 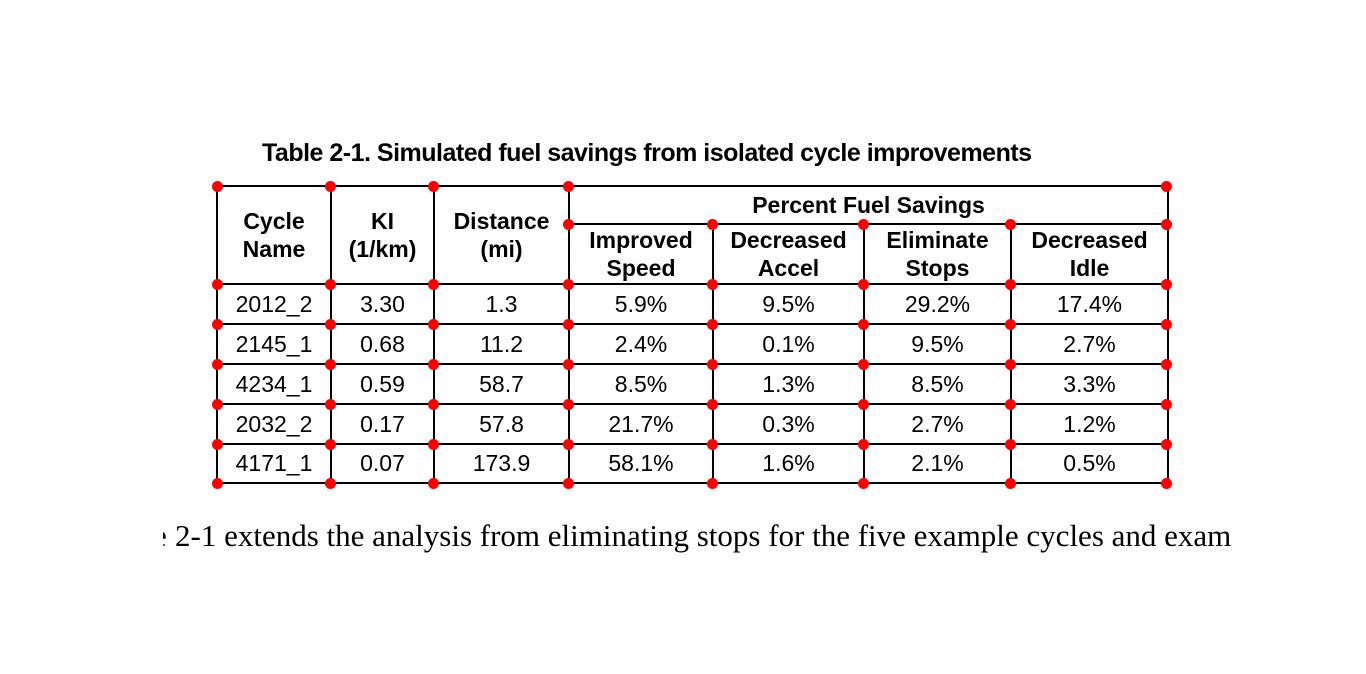 I want to click on header-cell-eliminate-stops: Eliminate Stops, so click(x=937, y=254).